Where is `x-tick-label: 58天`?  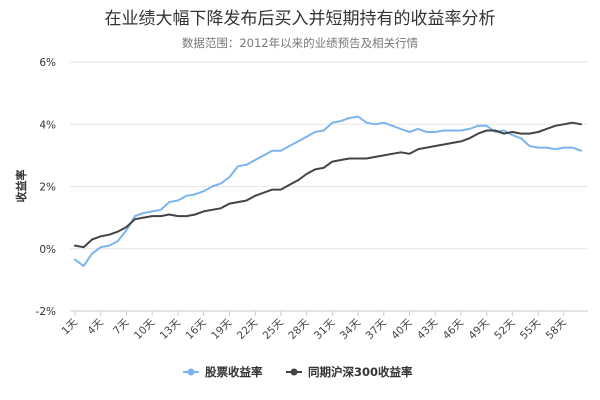
x-tick-label: 58天 is located at coordinates (557, 329).